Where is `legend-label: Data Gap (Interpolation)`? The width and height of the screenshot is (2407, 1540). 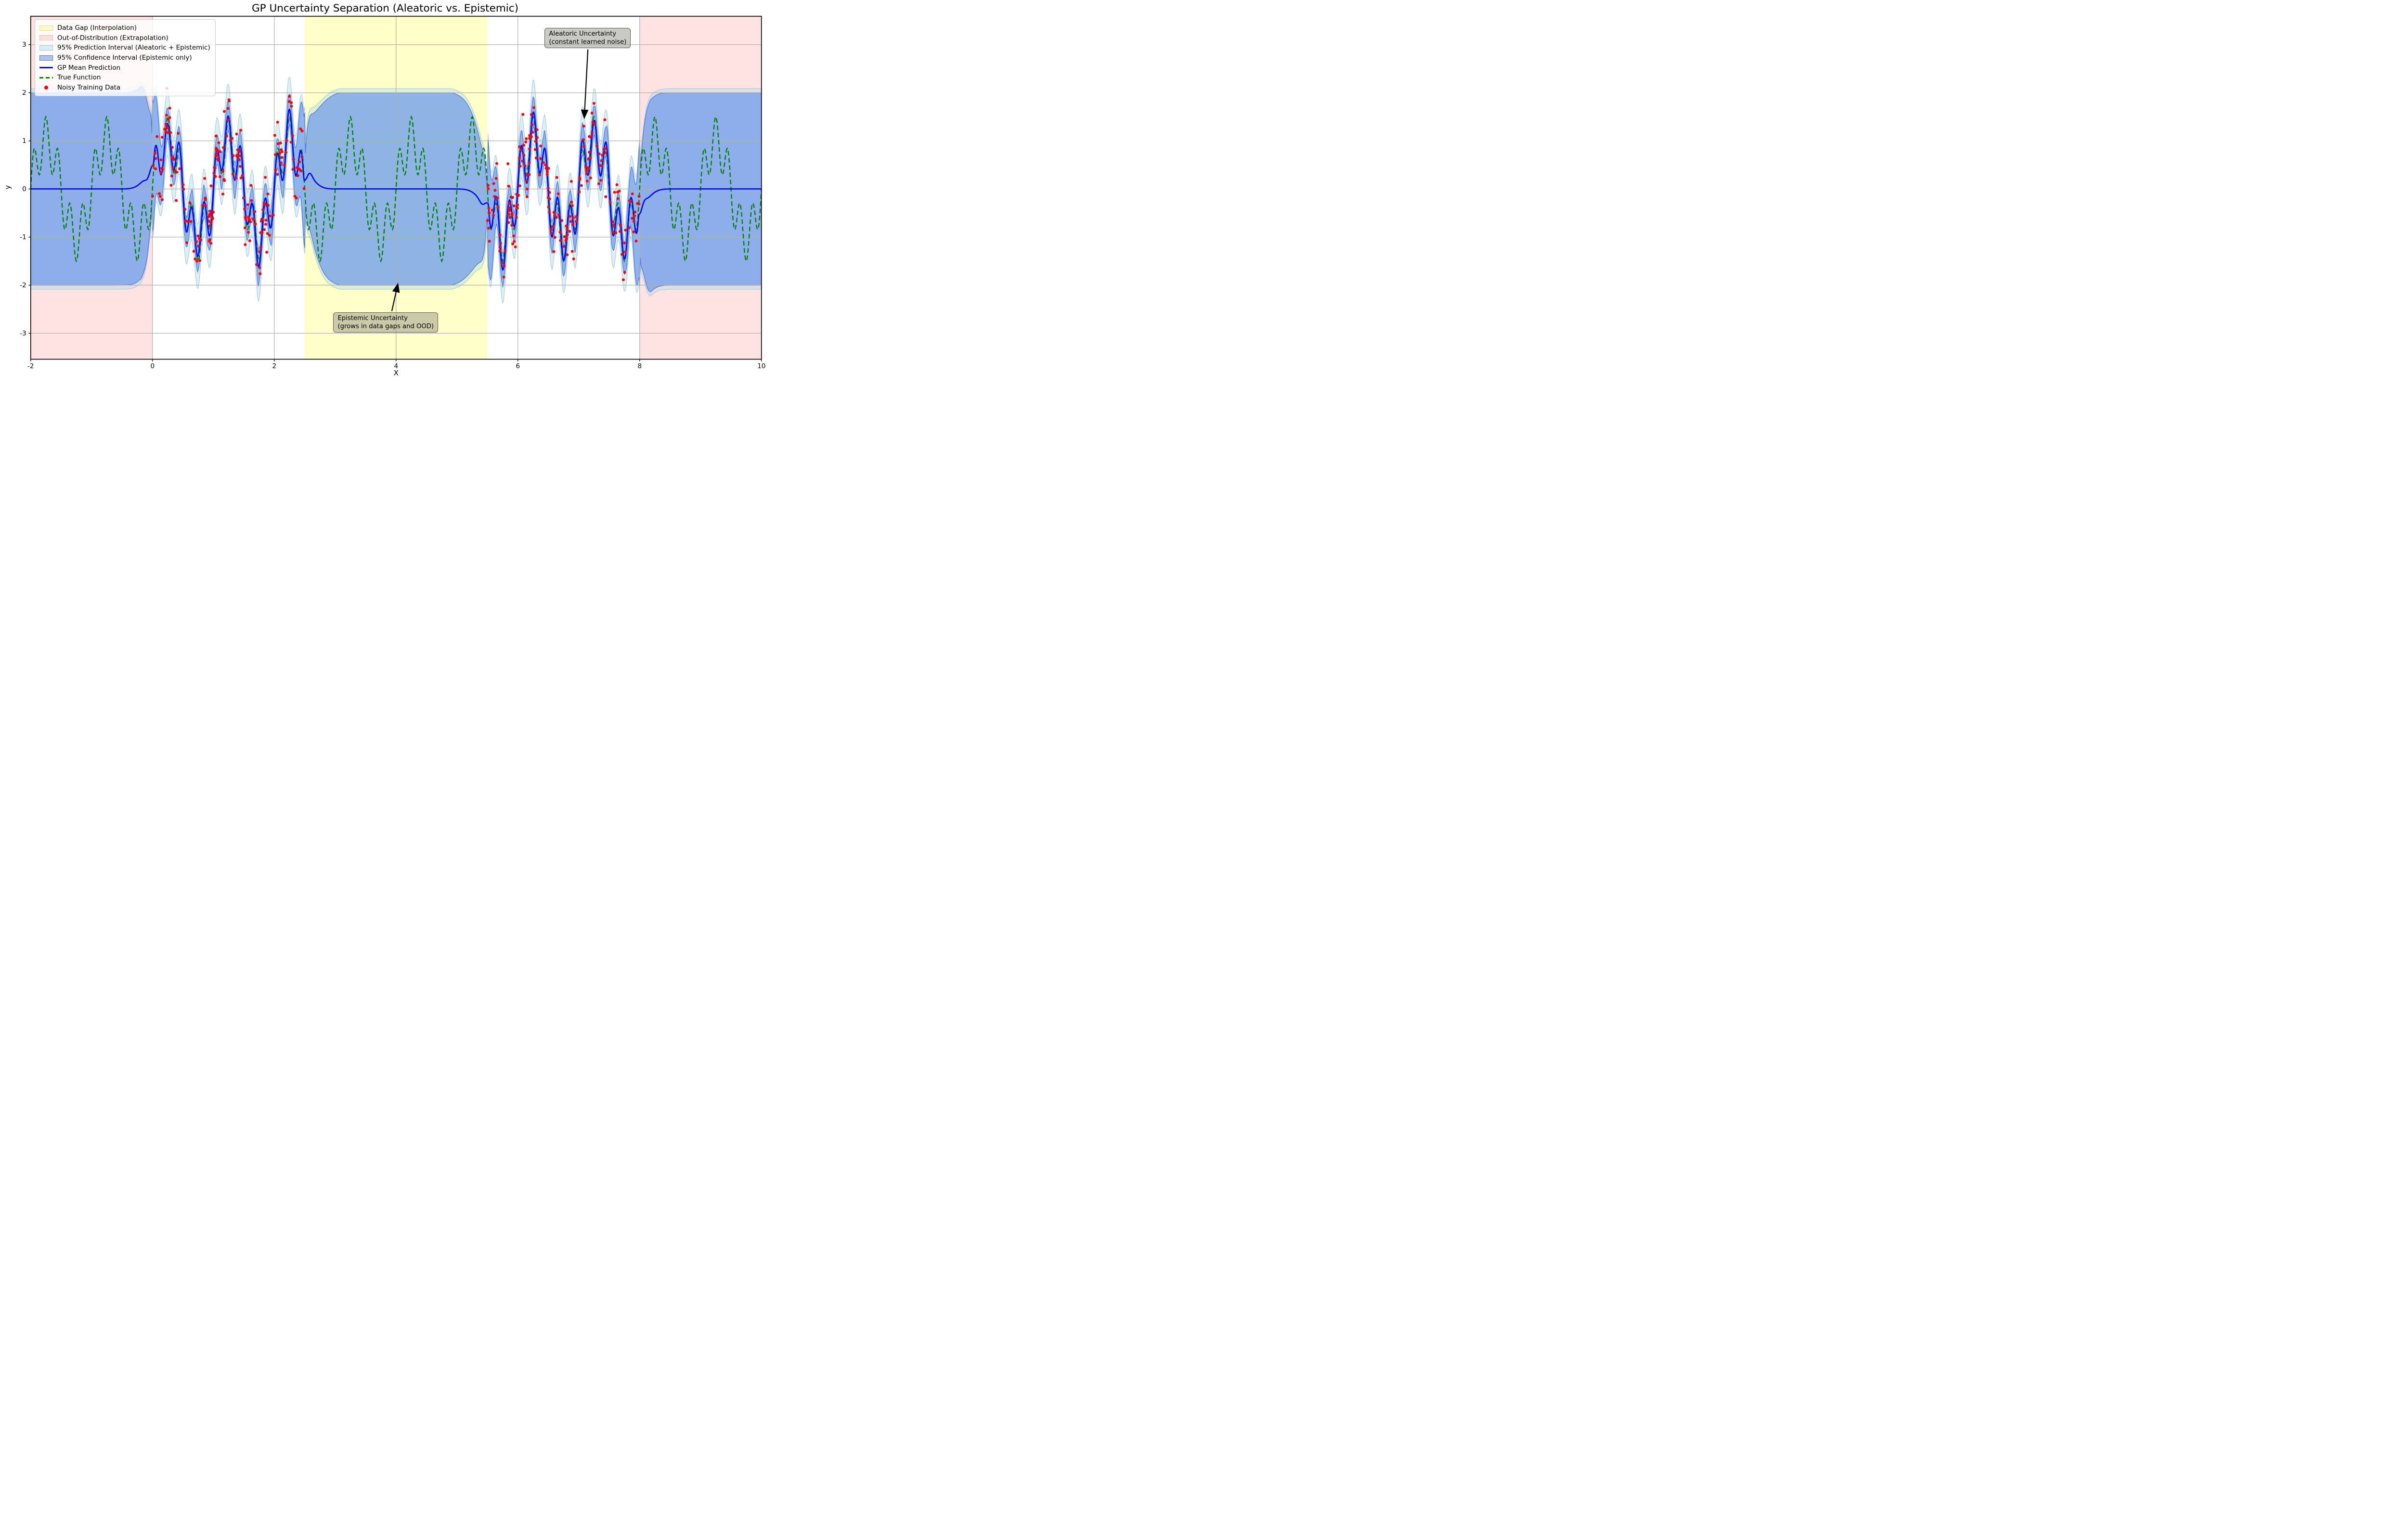
legend-label: Data Gap (Interpolation) is located at coordinates (97, 28).